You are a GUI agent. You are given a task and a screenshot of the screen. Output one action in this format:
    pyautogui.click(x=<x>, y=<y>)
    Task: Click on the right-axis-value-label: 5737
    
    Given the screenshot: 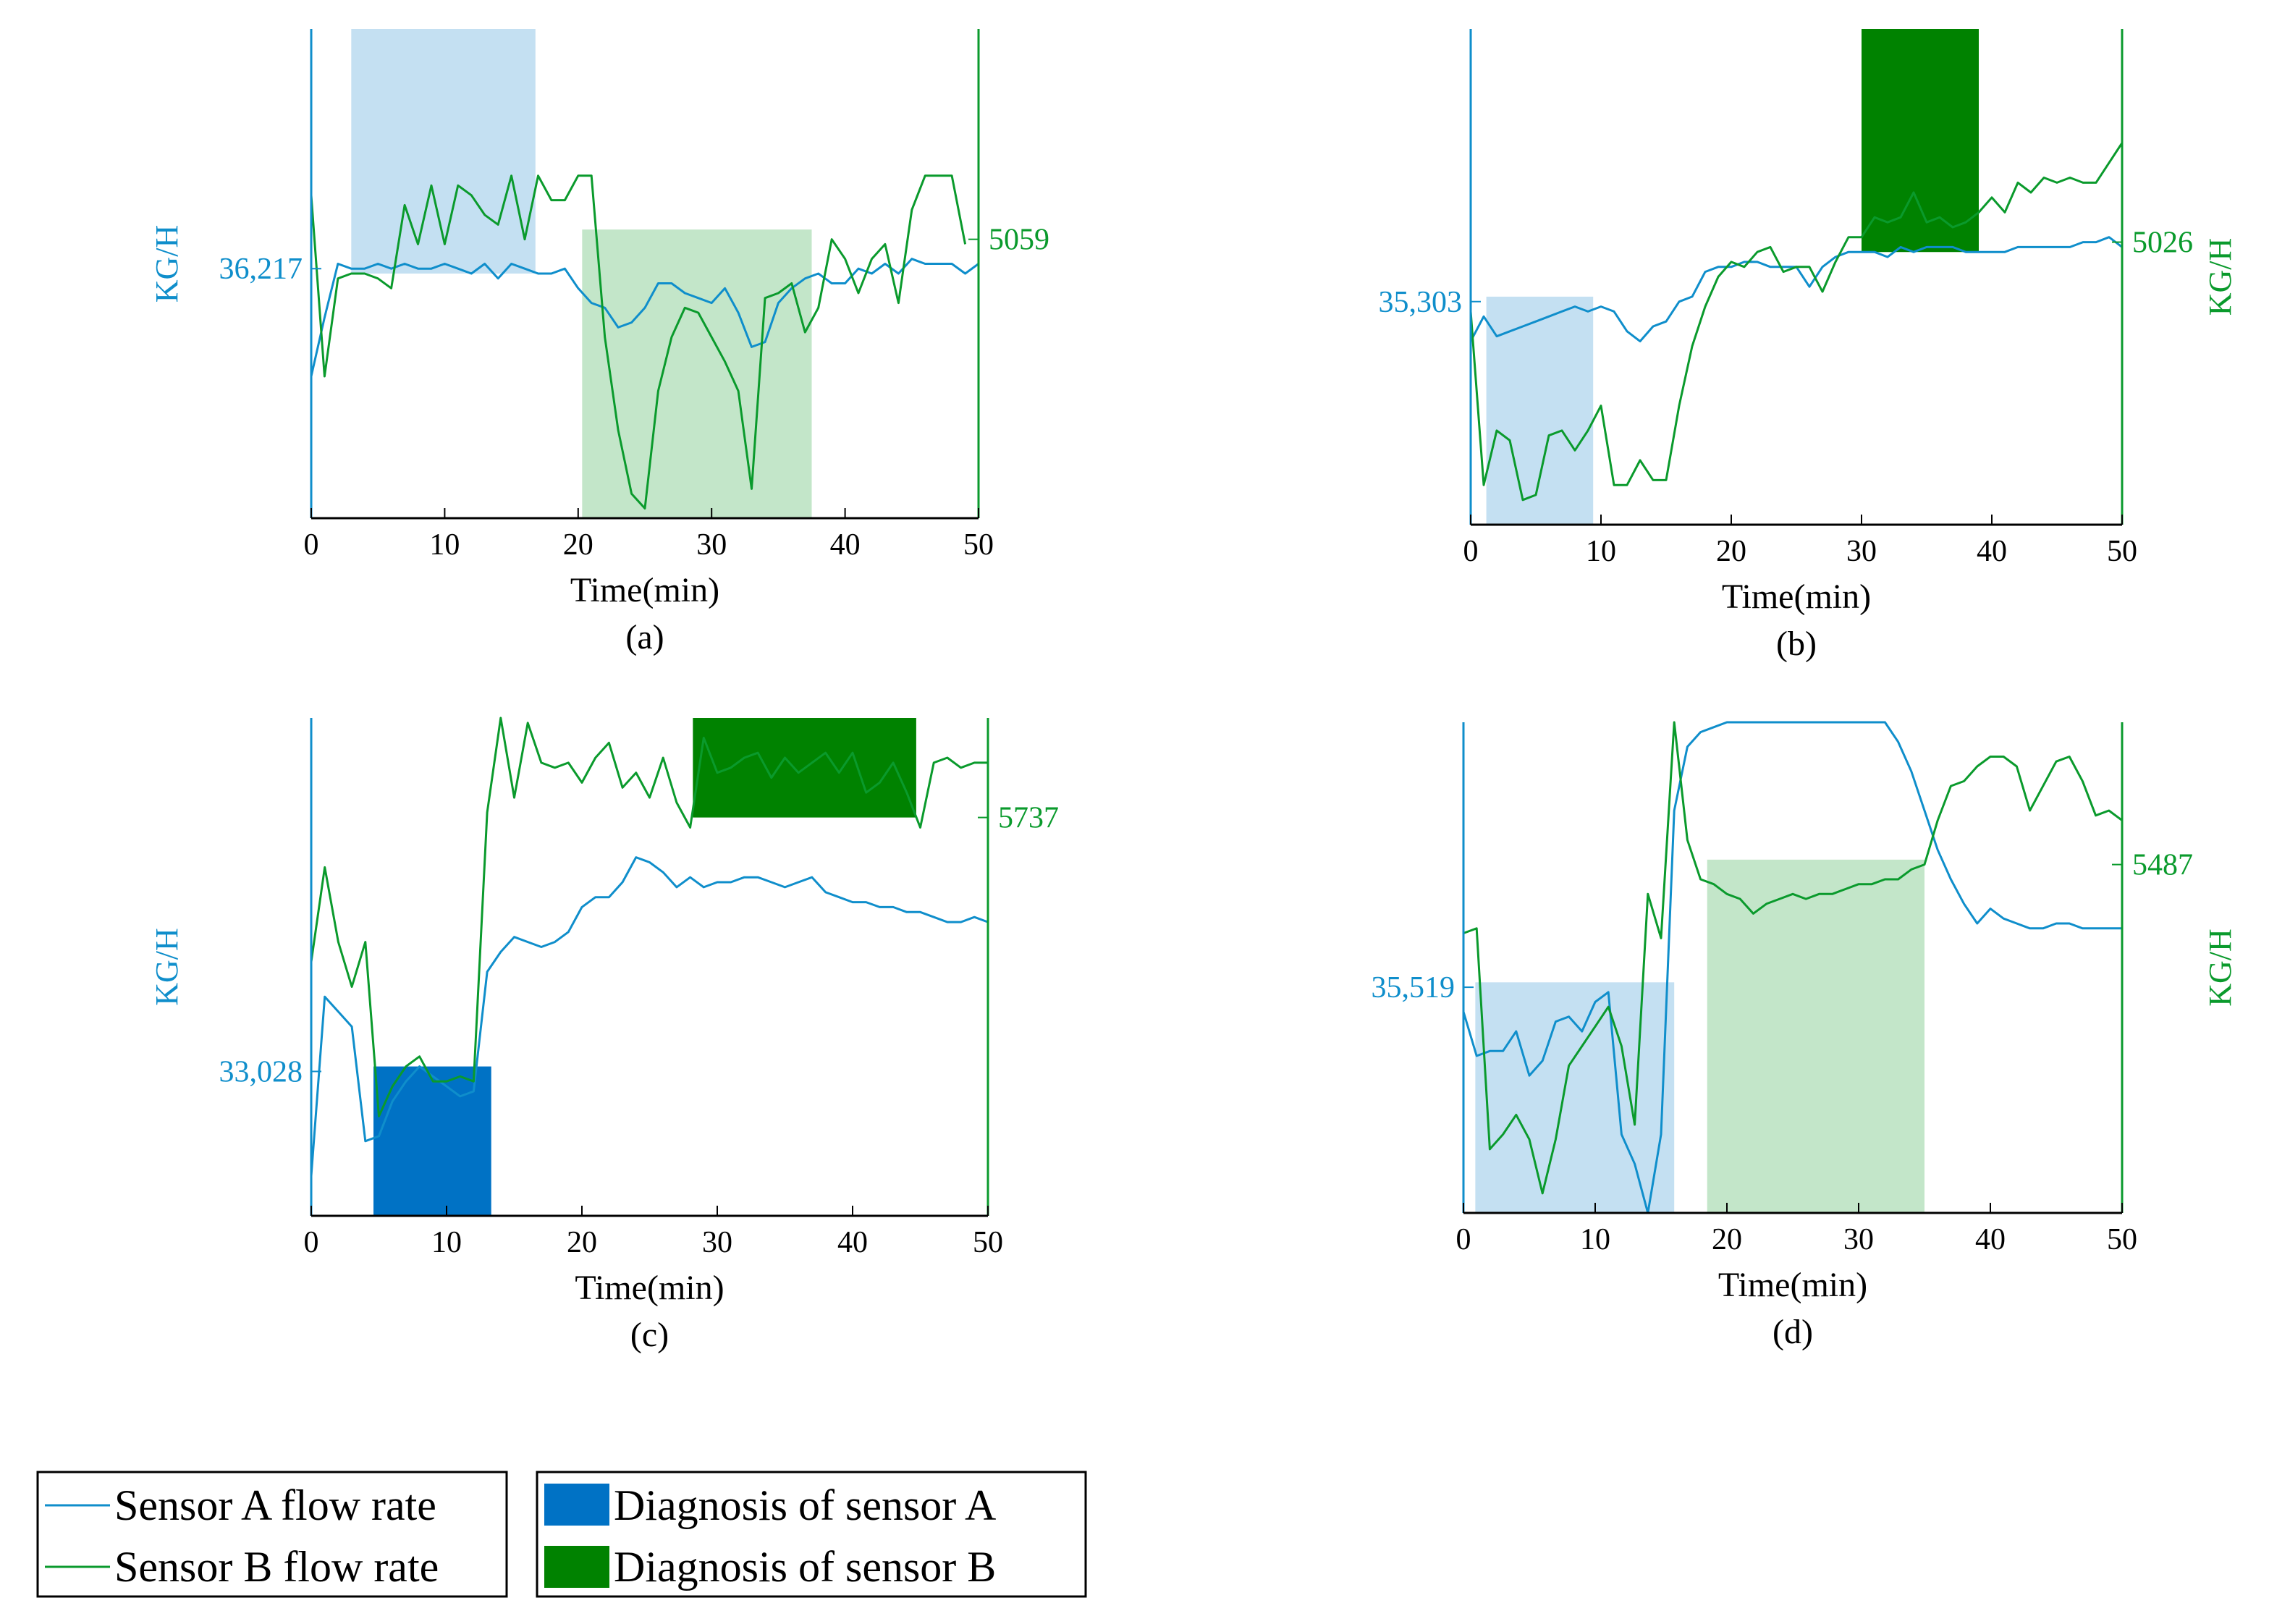 What is the action you would take?
    pyautogui.click(x=1028, y=818)
    